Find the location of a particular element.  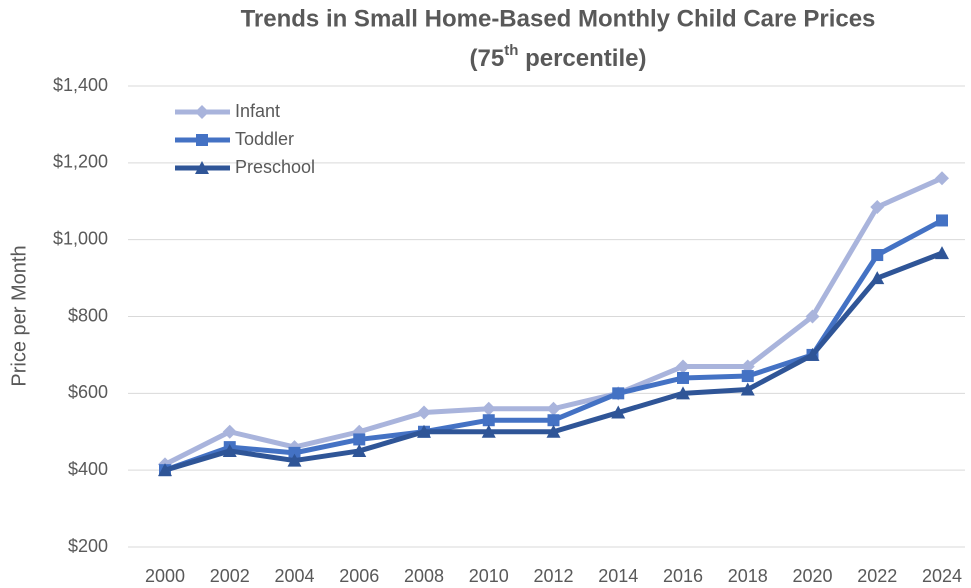

x-tick-label: 2000 is located at coordinates (165, 576).